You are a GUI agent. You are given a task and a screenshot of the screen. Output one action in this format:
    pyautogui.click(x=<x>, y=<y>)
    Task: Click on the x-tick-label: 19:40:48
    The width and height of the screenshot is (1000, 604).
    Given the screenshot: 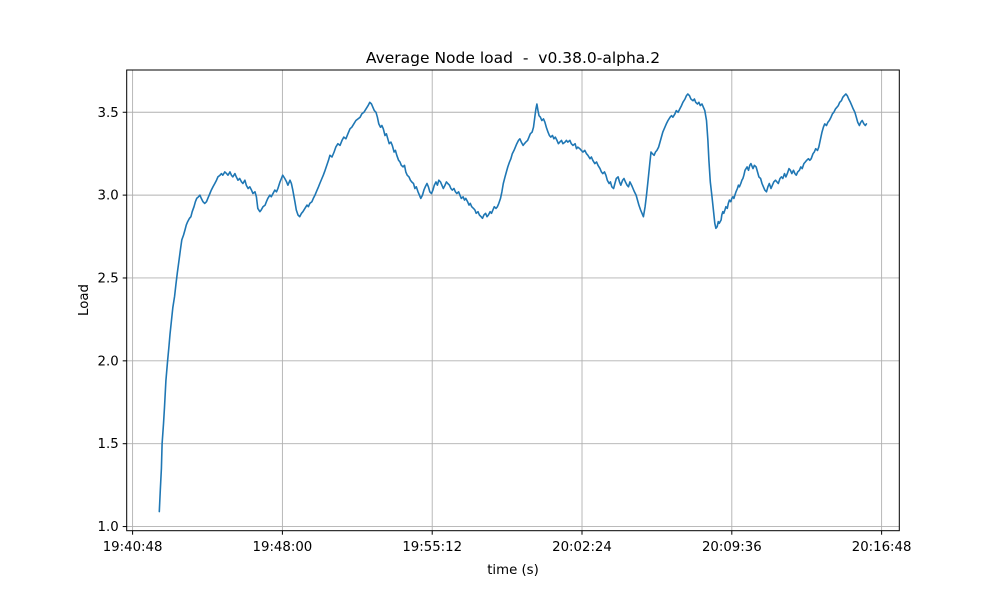 What is the action you would take?
    pyautogui.click(x=133, y=547)
    